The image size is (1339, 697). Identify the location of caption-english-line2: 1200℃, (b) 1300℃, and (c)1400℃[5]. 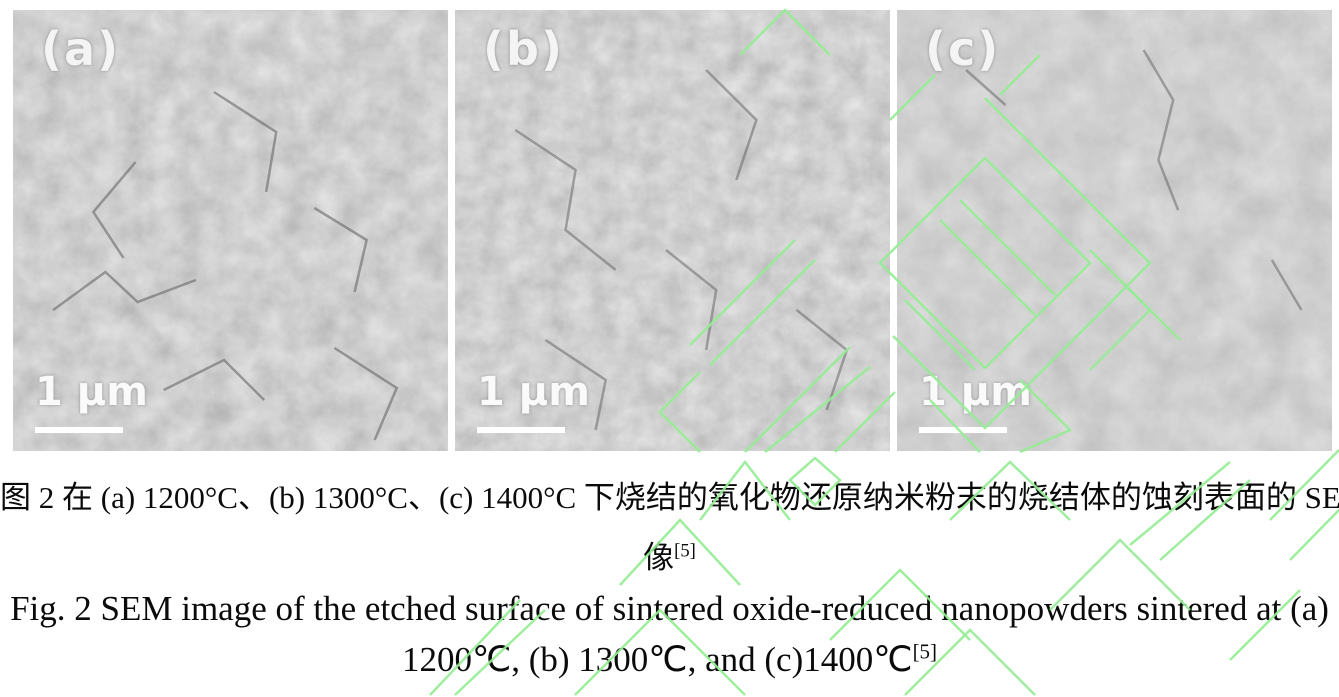
(669, 660).